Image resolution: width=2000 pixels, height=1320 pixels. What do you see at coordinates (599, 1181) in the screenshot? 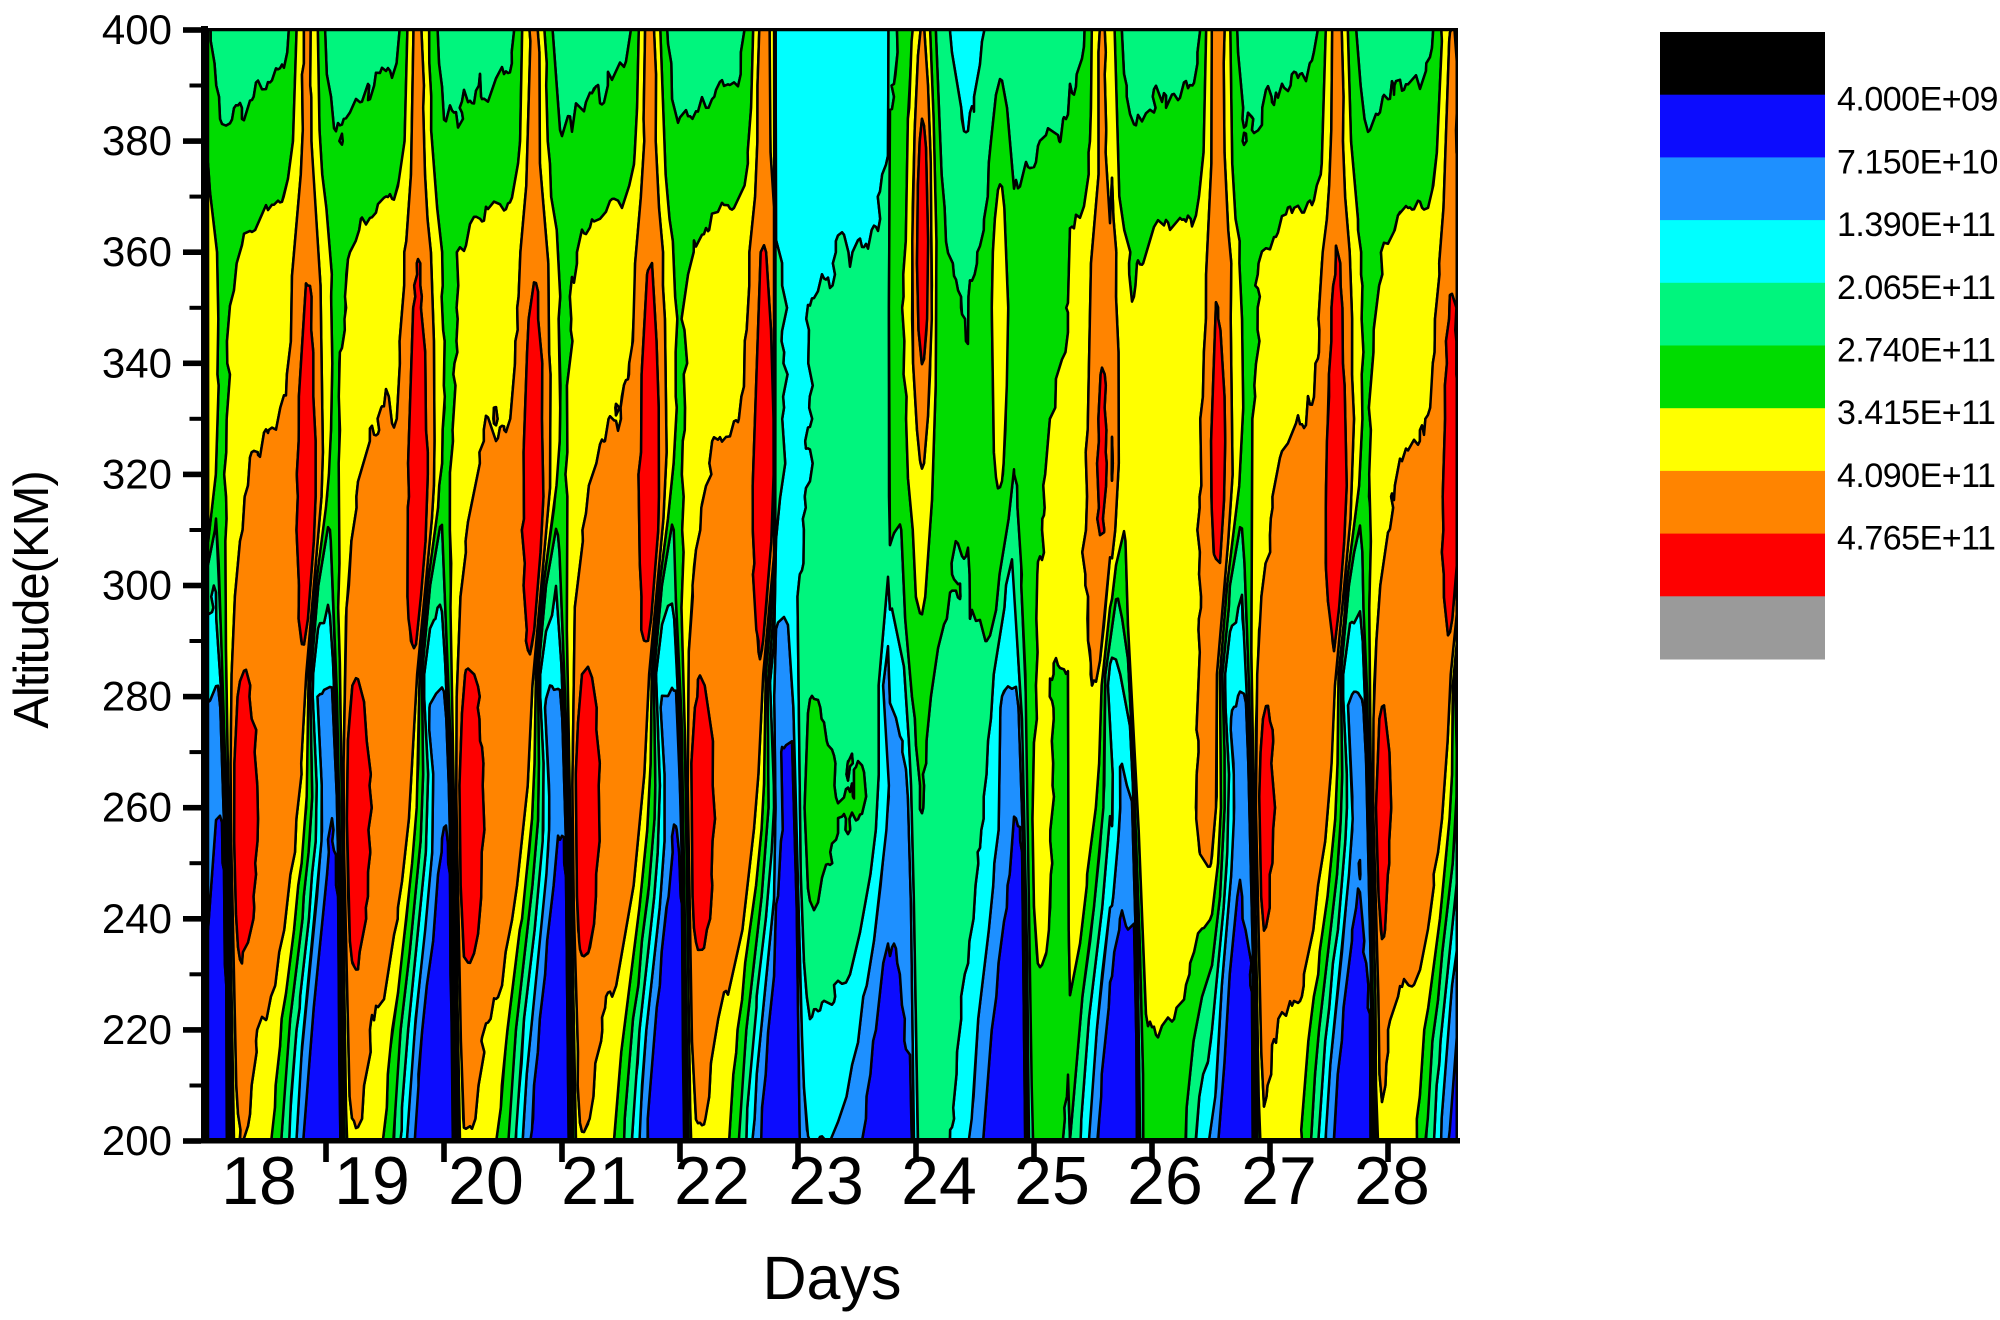
I see `svg-text: 21` at bounding box center [599, 1181].